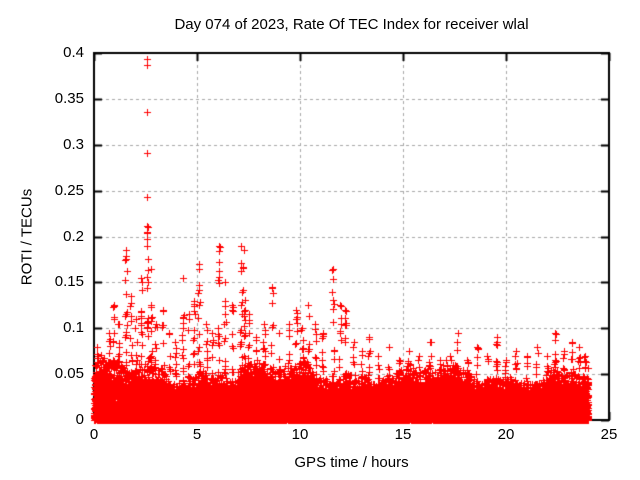 Image resolution: width=640 pixels, height=480 pixels. Describe the element at coordinates (403, 434) in the screenshot. I see `x-tick-label: 15` at that location.